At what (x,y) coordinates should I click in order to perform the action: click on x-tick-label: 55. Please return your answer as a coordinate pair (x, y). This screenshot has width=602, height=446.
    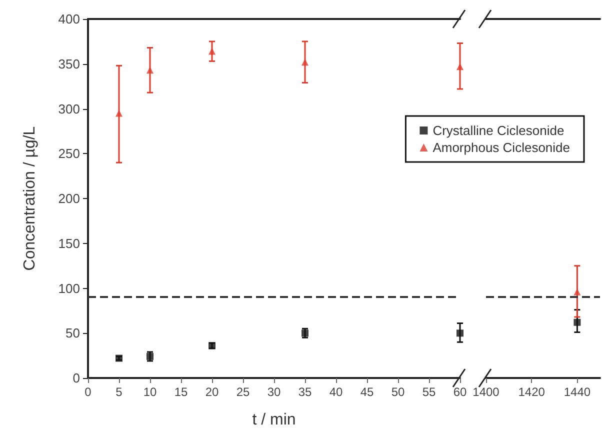
    Looking at the image, I should click on (429, 392).